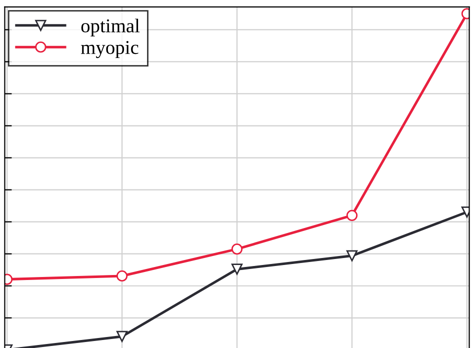 The height and width of the screenshot is (348, 474). I want to click on legend-label: optimal, so click(110, 27).